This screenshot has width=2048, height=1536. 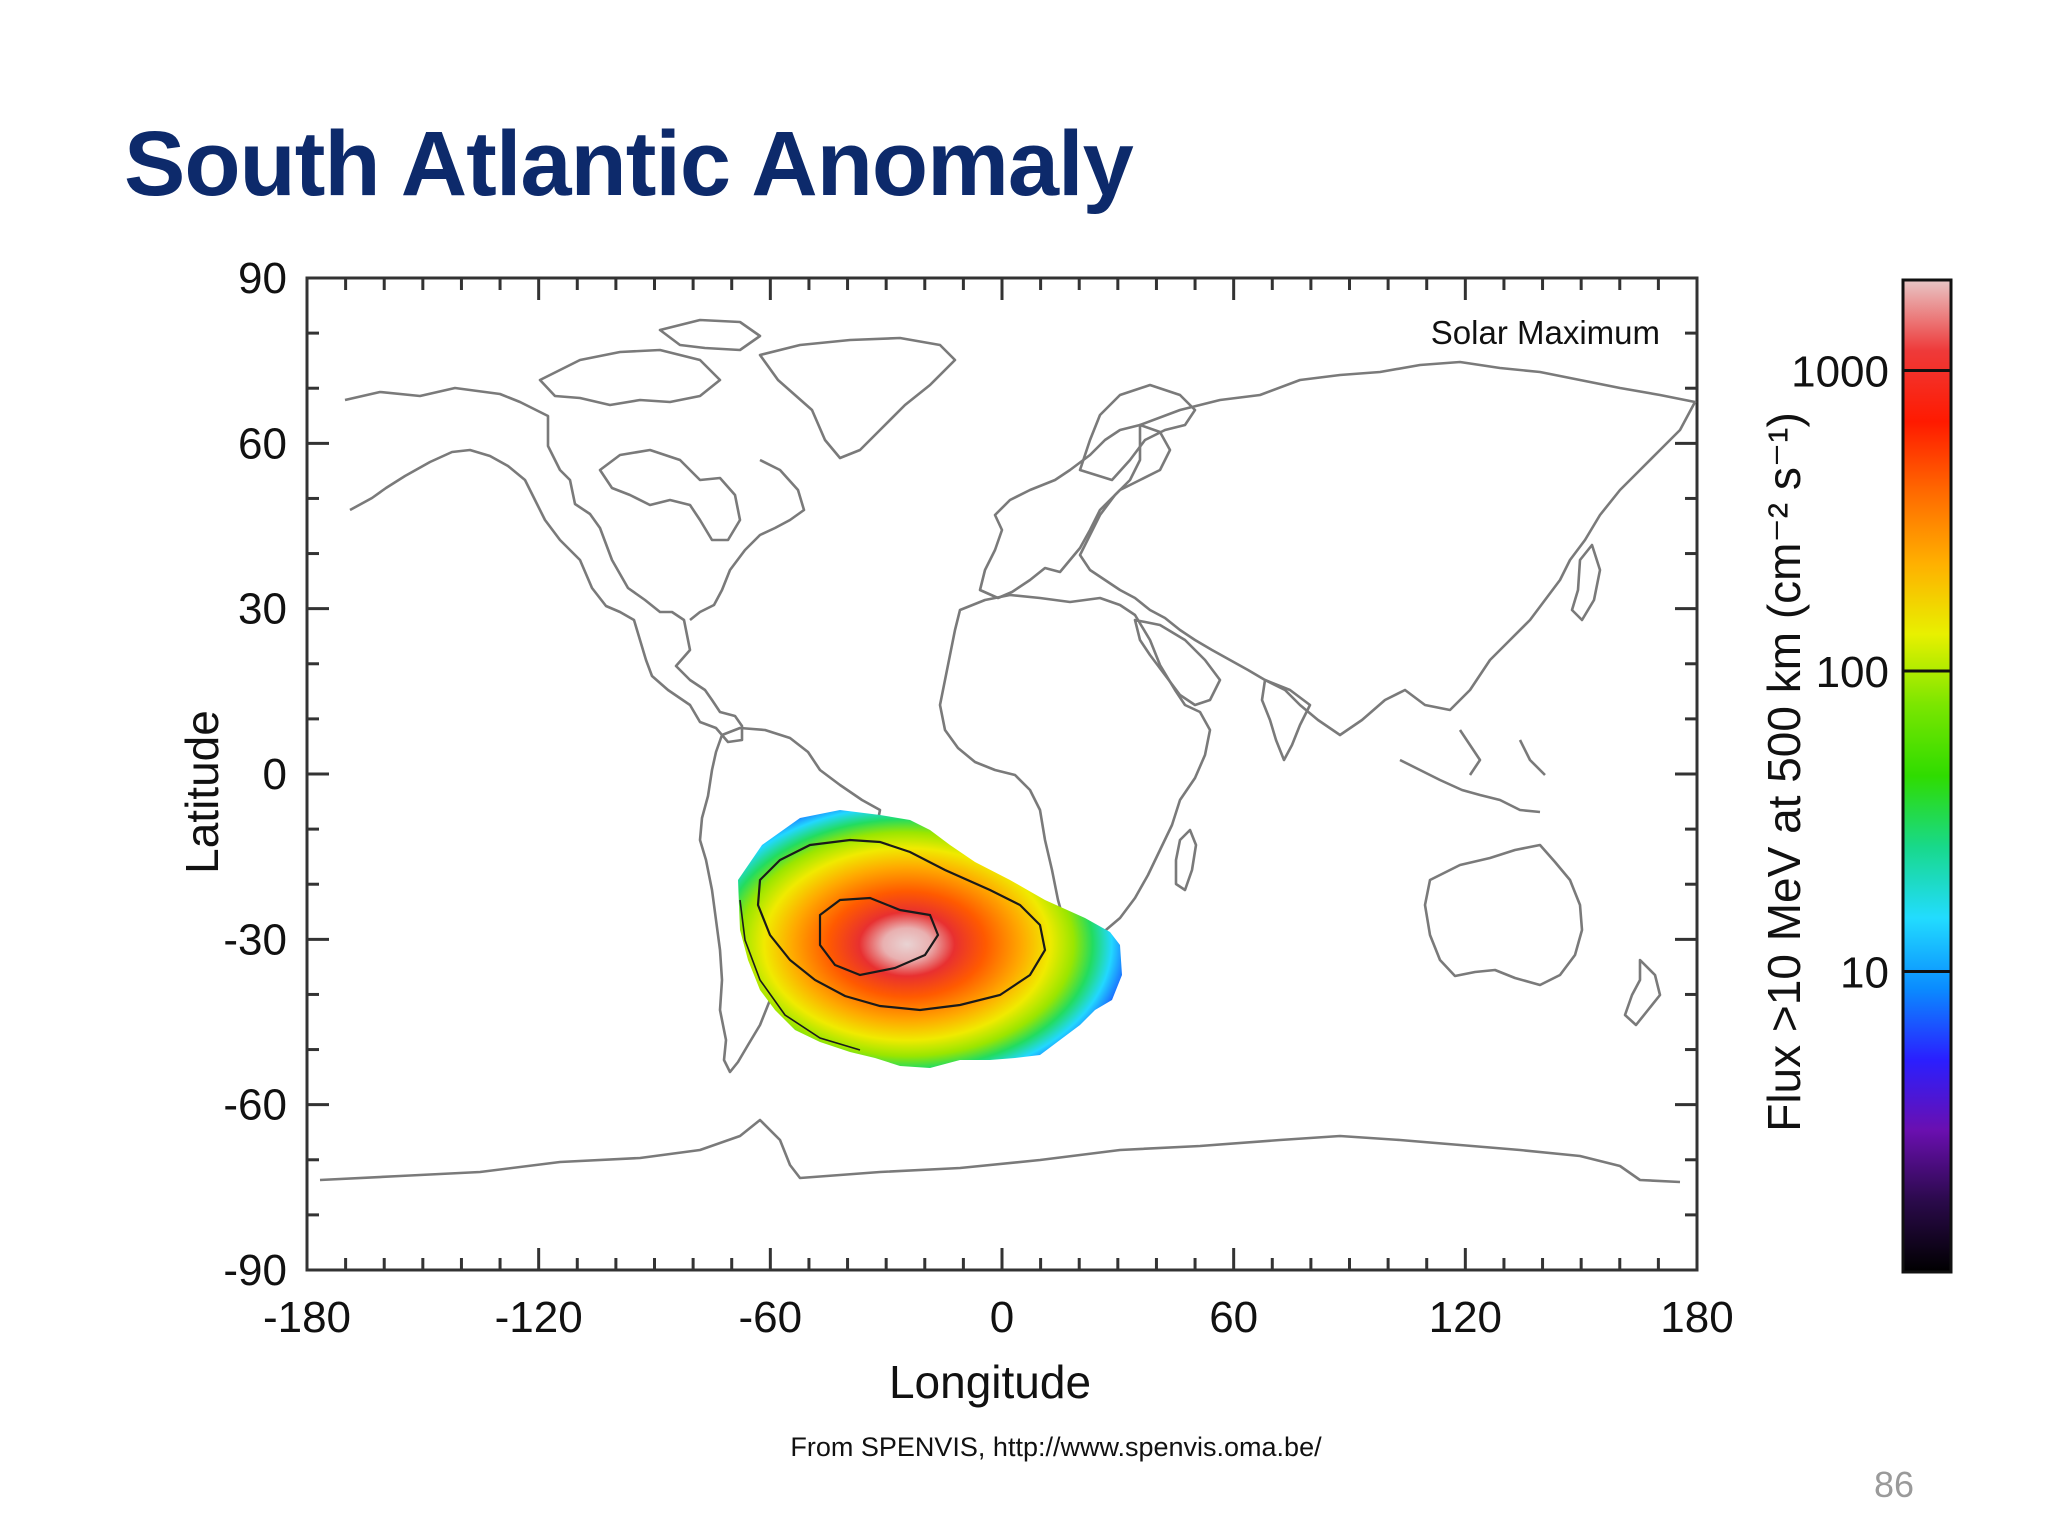 What do you see at coordinates (747, 540) in the screenshot?
I see `north-america-east-coast` at bounding box center [747, 540].